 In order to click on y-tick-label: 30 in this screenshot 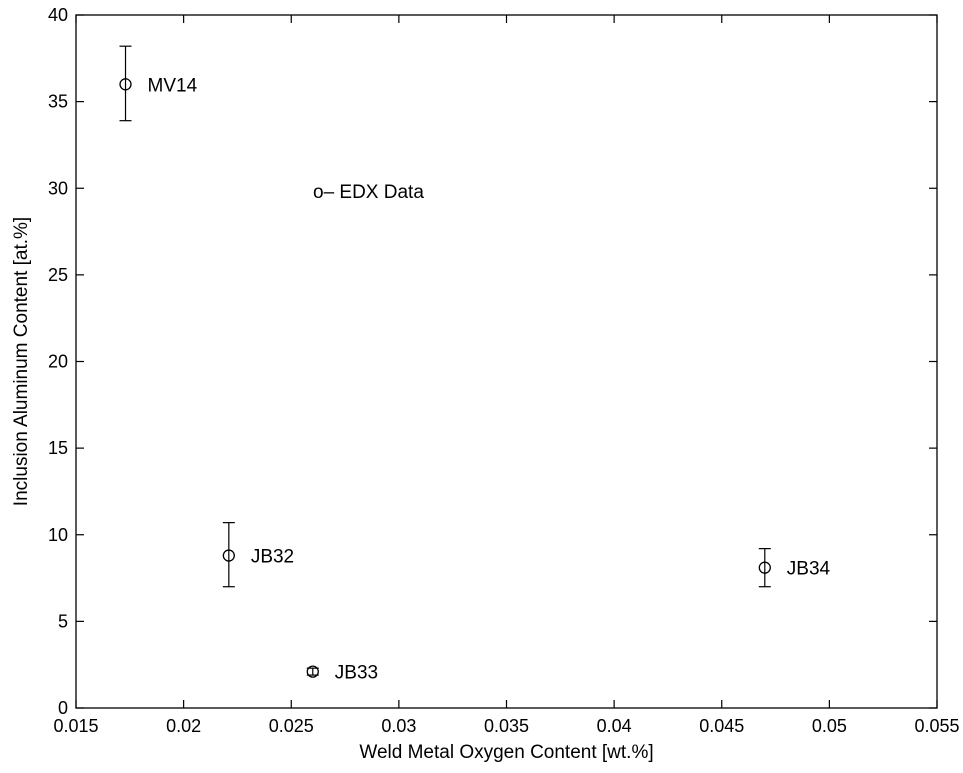, I will do `click(58, 188)`.